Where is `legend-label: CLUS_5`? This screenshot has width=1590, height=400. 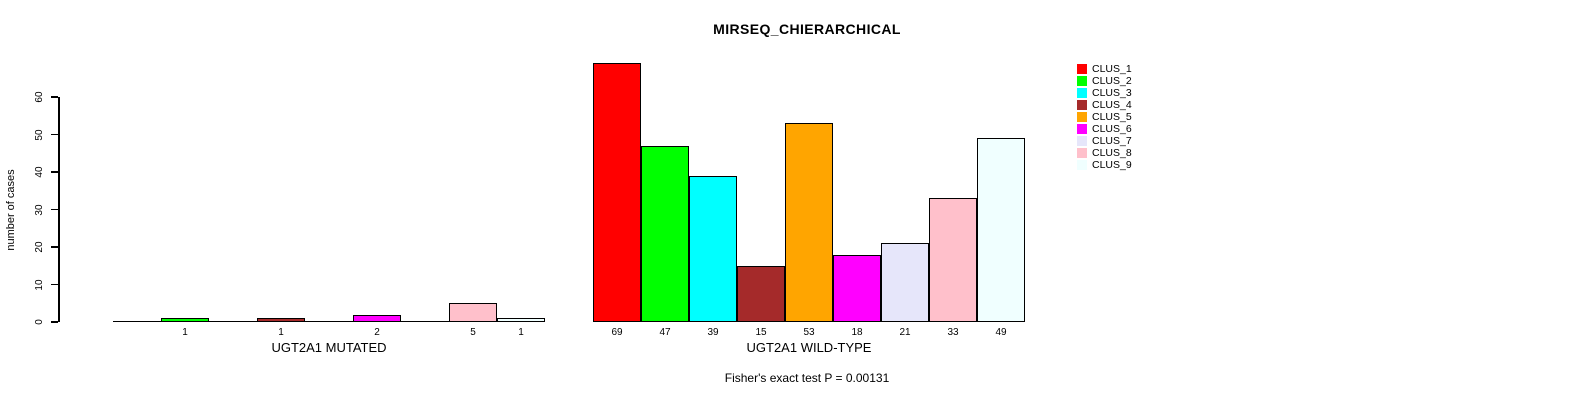 legend-label: CLUS_5 is located at coordinates (1112, 117).